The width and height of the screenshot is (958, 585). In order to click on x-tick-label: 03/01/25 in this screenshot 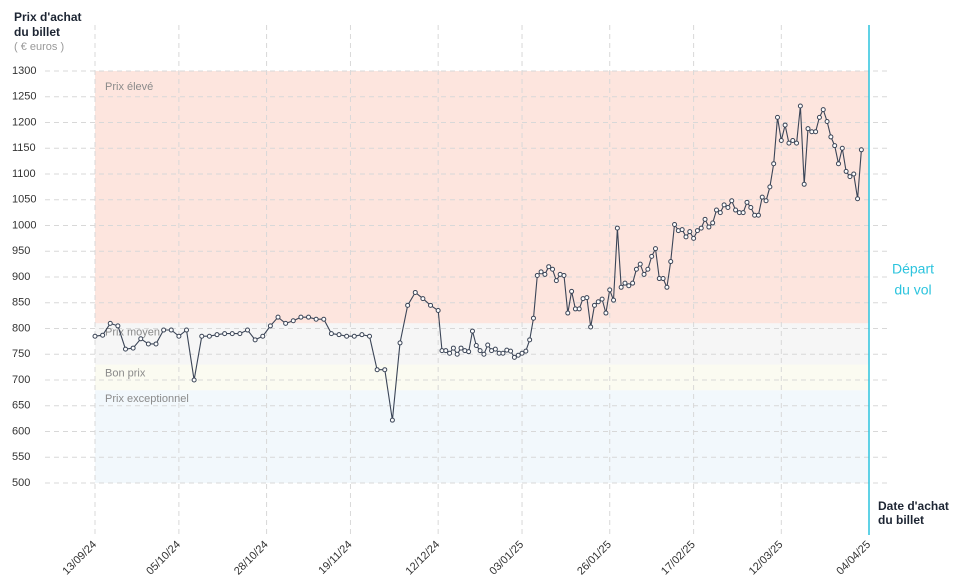, I will do `click(506, 558)`.